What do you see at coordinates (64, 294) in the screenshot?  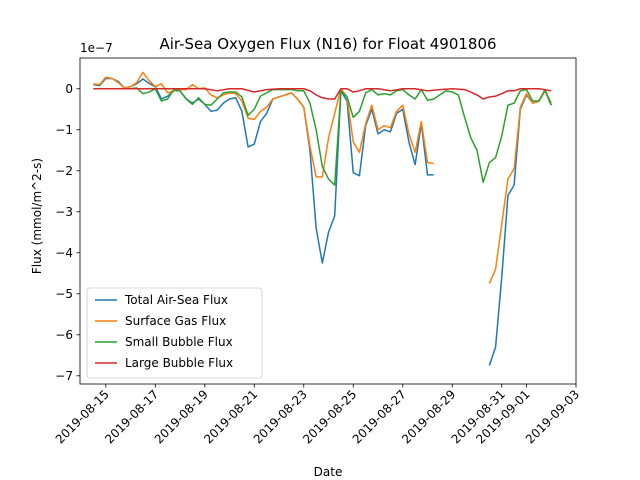 I see `y-tick-label: −5` at bounding box center [64, 294].